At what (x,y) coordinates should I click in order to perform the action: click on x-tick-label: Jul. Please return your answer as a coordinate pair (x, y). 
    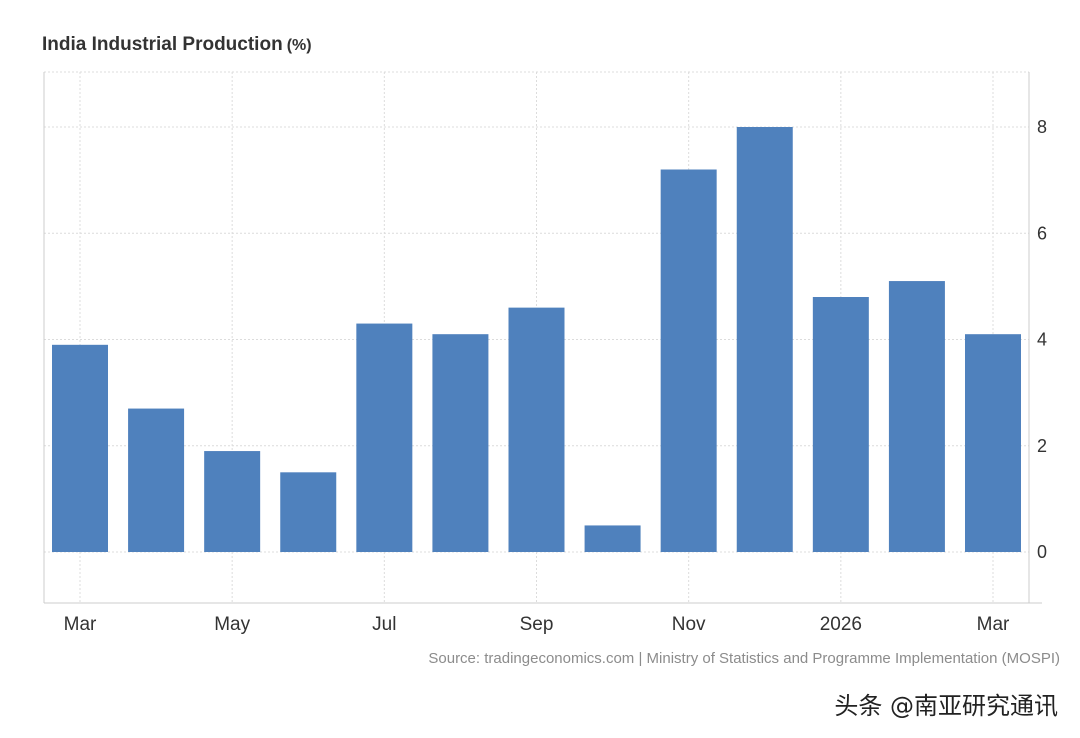
    Looking at the image, I should click on (384, 624).